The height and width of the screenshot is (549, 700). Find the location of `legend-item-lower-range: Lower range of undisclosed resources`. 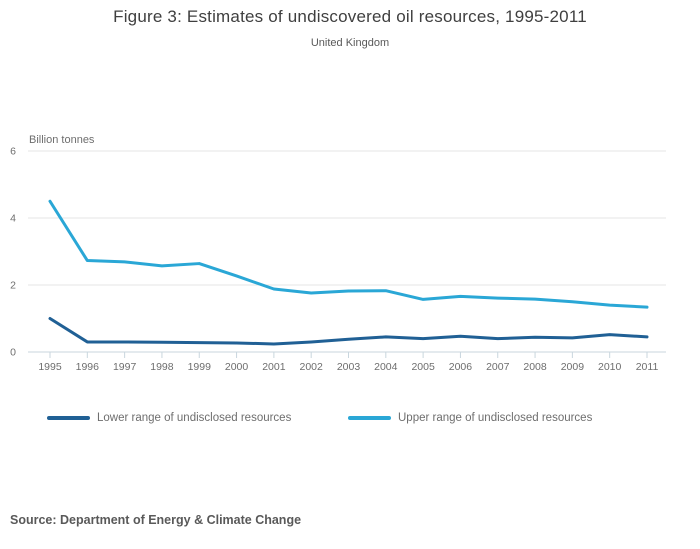

legend-item-lower-range: Lower range of undisclosed resources is located at coordinates (169, 418).